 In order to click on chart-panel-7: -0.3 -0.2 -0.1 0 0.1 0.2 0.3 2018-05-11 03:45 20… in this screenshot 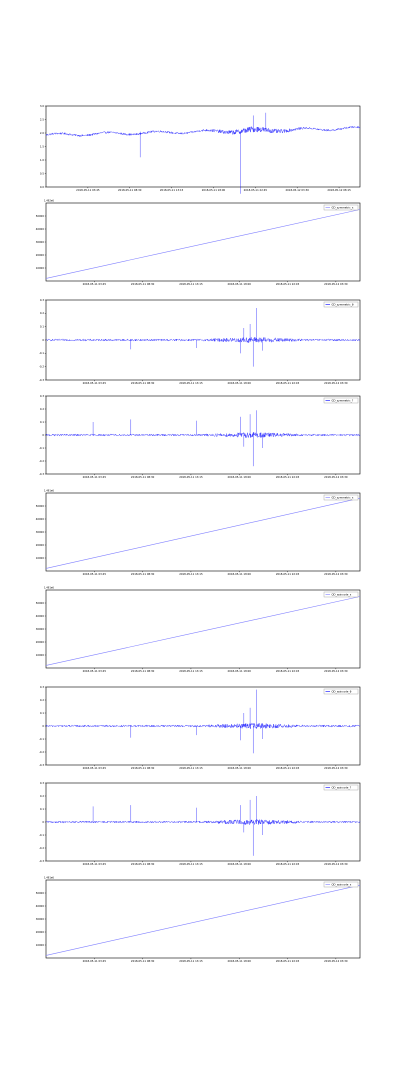, I will do `click(200, 727)`.